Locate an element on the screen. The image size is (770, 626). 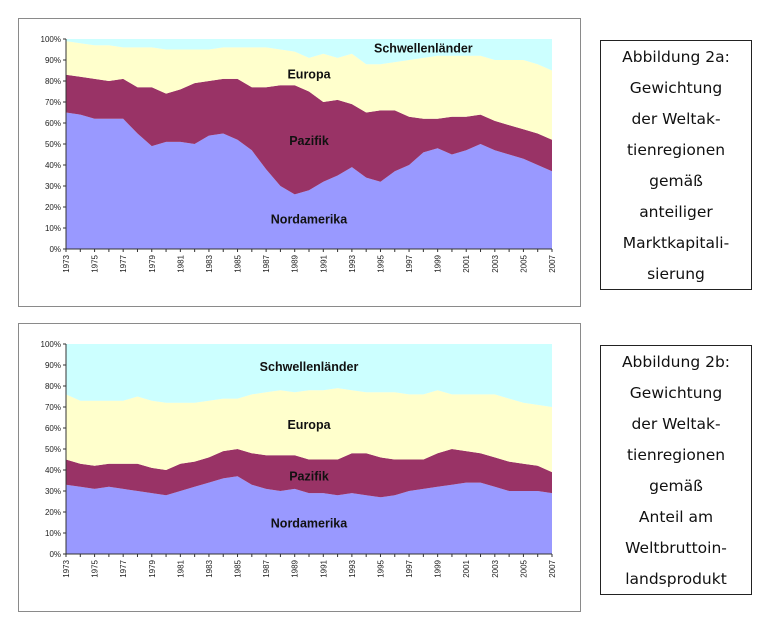
caption-a-line: tienregionen is located at coordinates (676, 149).